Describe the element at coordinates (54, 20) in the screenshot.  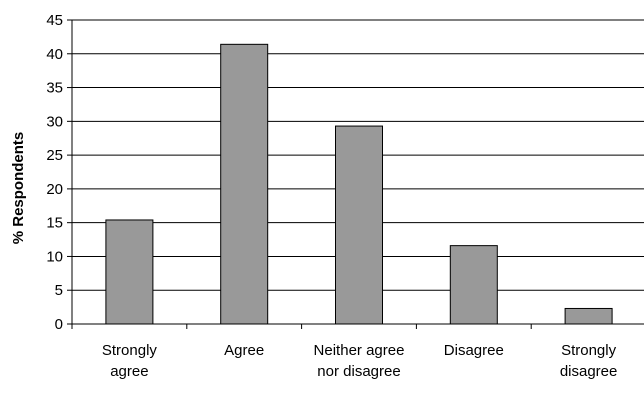
I see `y-tick-label: 45` at that location.